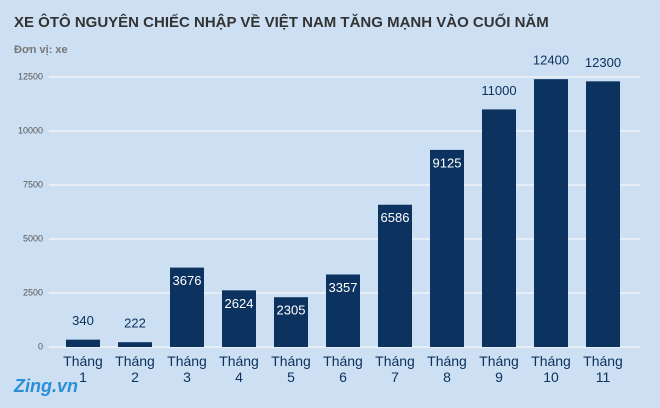  I want to click on y-tick-label: 0, so click(40, 346).